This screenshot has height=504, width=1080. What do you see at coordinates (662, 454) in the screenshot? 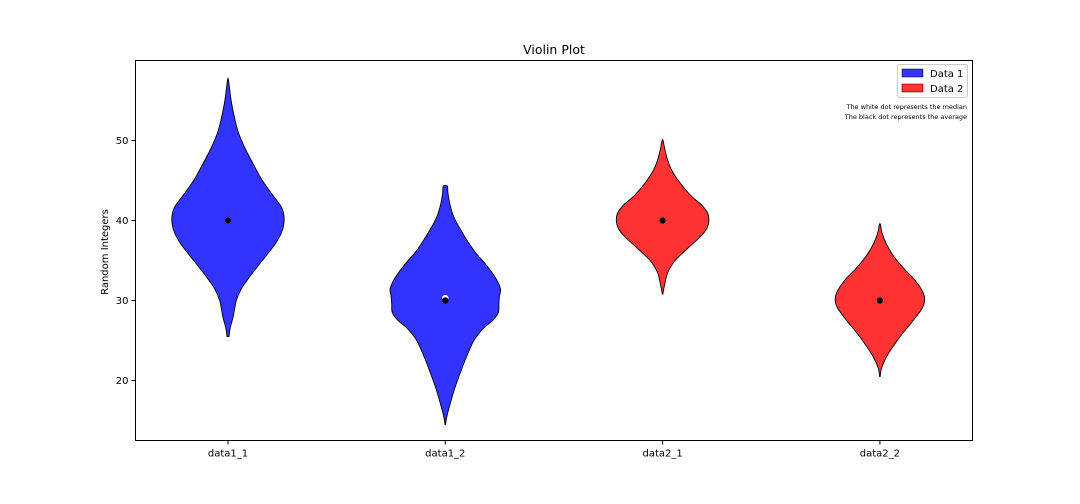
I see `x-tick-label-data2-1: data2_1` at bounding box center [662, 454].